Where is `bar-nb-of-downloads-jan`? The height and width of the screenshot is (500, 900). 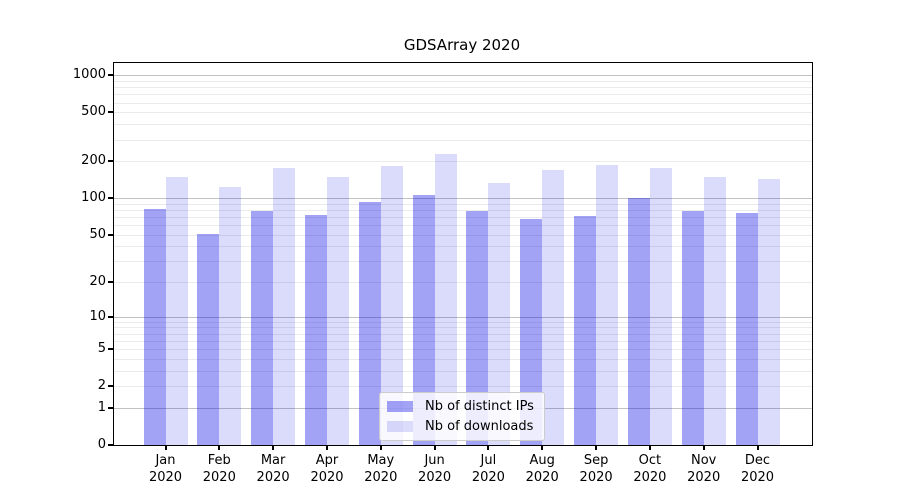 bar-nb-of-downloads-jan is located at coordinates (176, 310).